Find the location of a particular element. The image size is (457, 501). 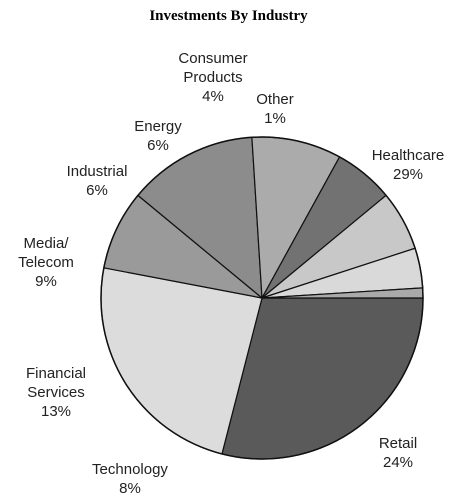

slice-label-financial-services: Financial Services 13% is located at coordinates (56, 392).